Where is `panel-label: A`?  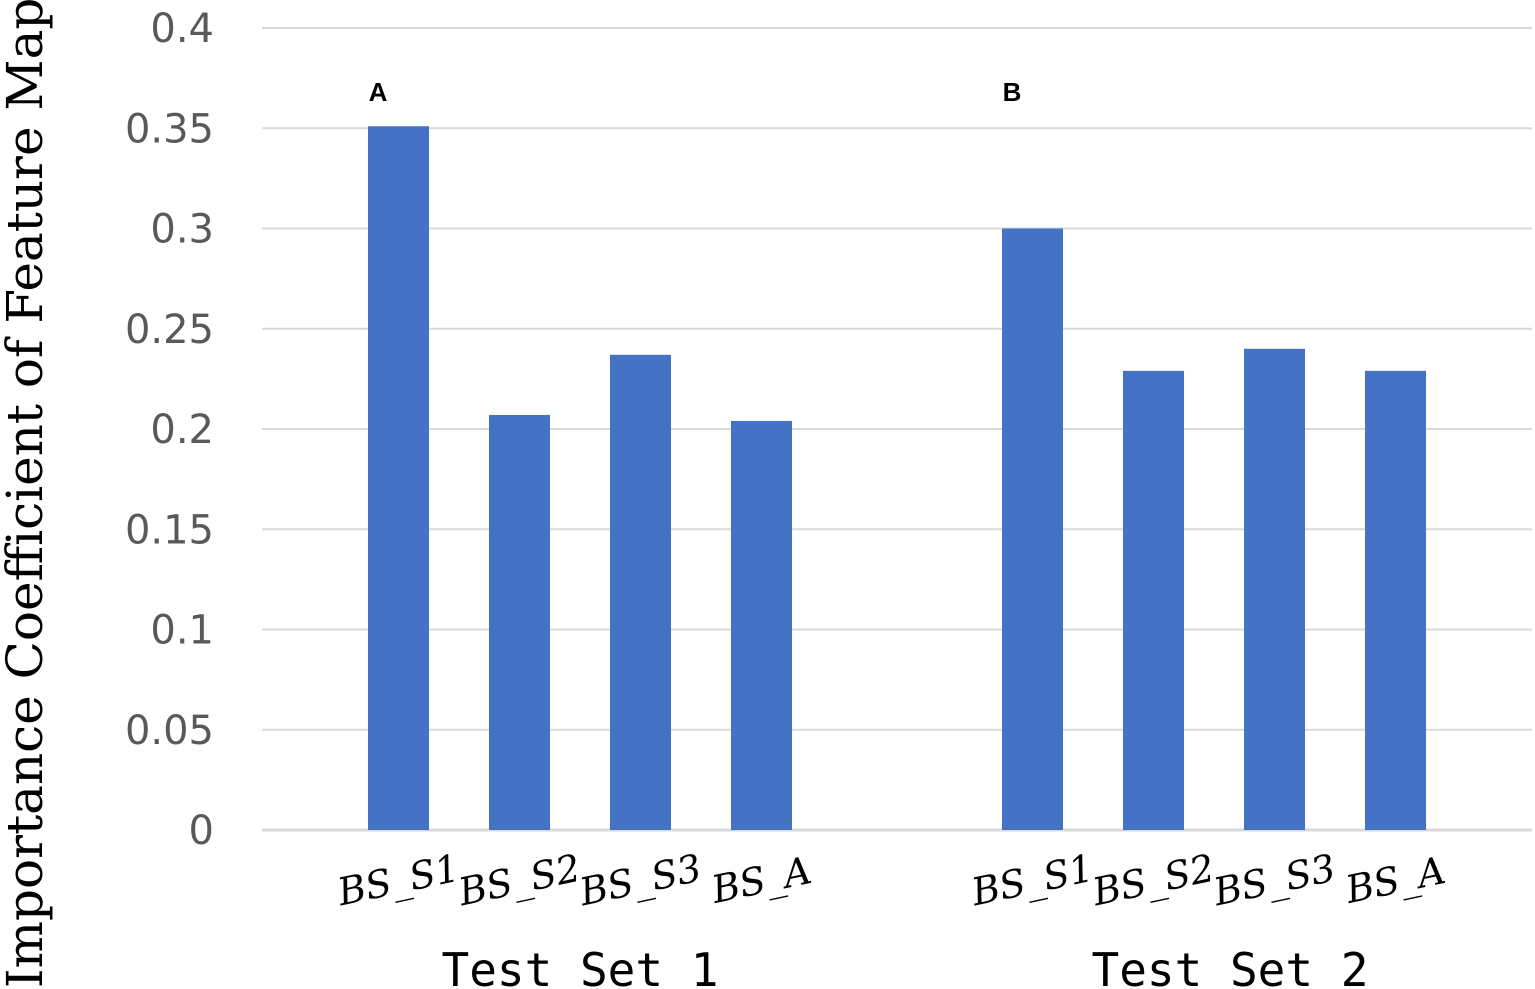
panel-label: A is located at coordinates (378, 92).